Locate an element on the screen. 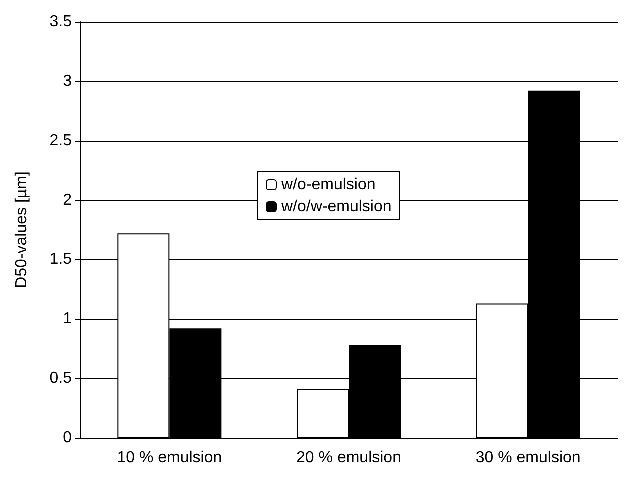 The image size is (628, 478). y-tick-label: 3 is located at coordinates (67, 81).